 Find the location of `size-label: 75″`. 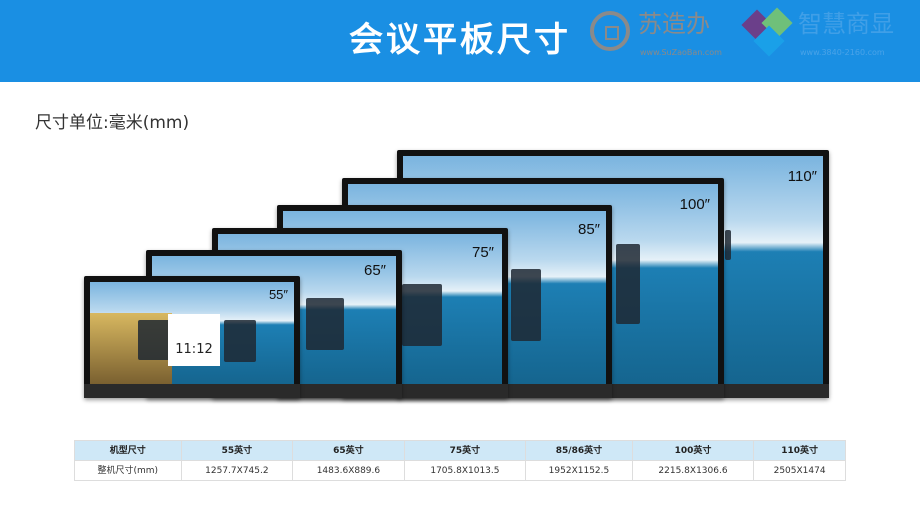

size-label: 75″ is located at coordinates (483, 252).